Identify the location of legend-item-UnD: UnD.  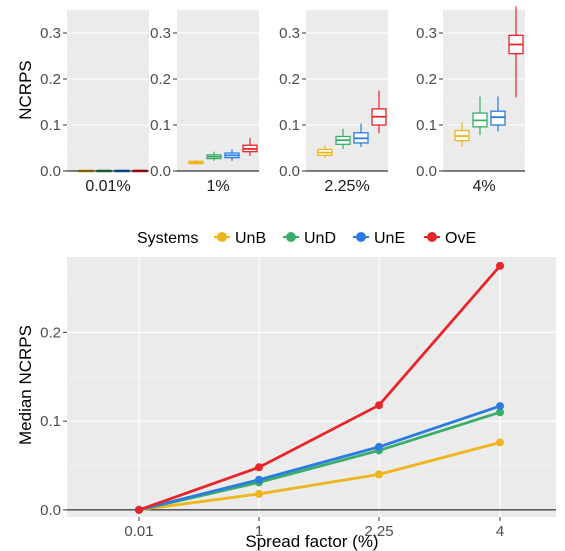
(309, 238).